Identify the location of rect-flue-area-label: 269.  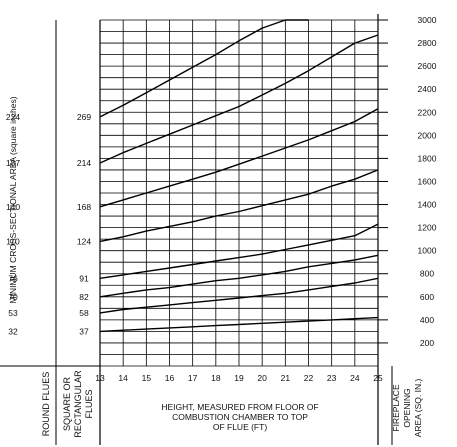
(84, 117).